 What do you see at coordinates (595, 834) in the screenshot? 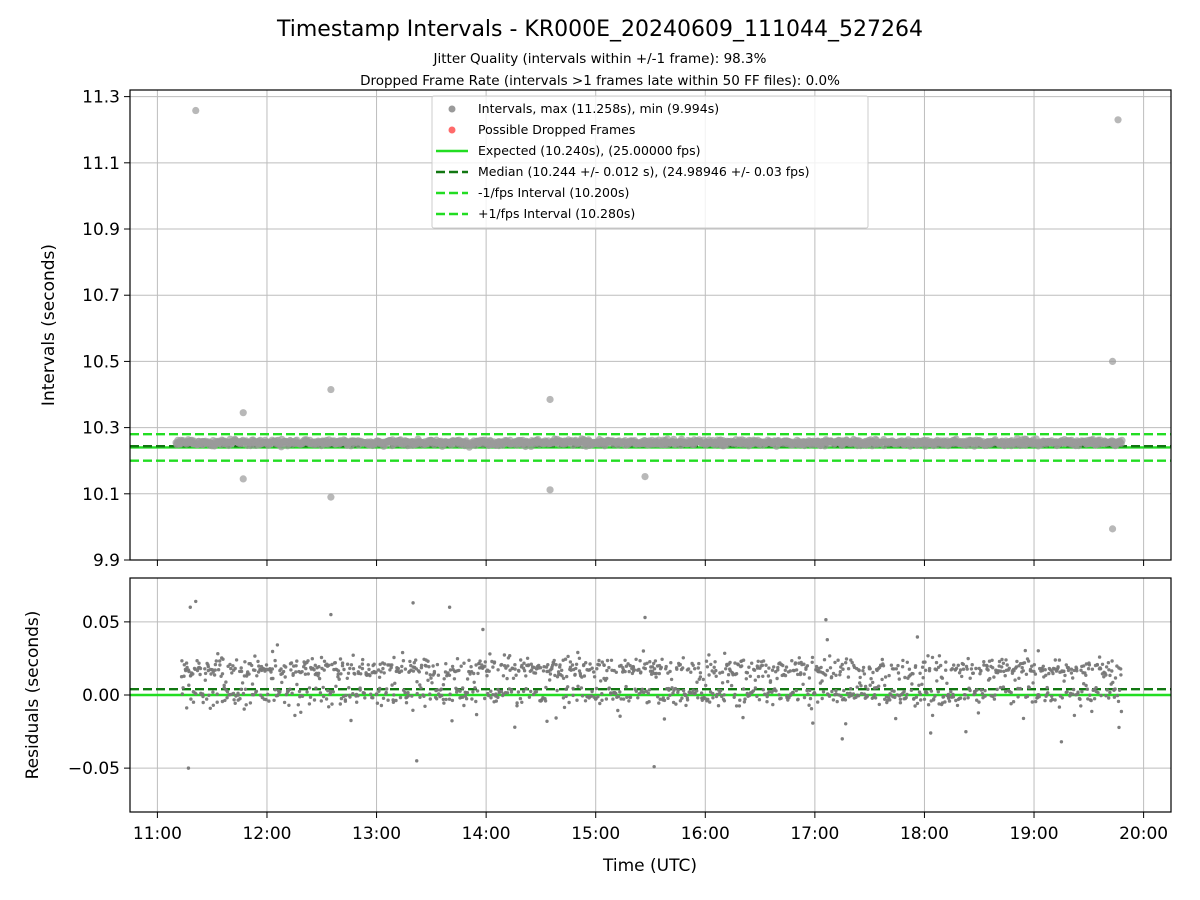
I see `x-tick-label: 15:00` at bounding box center [595, 834].